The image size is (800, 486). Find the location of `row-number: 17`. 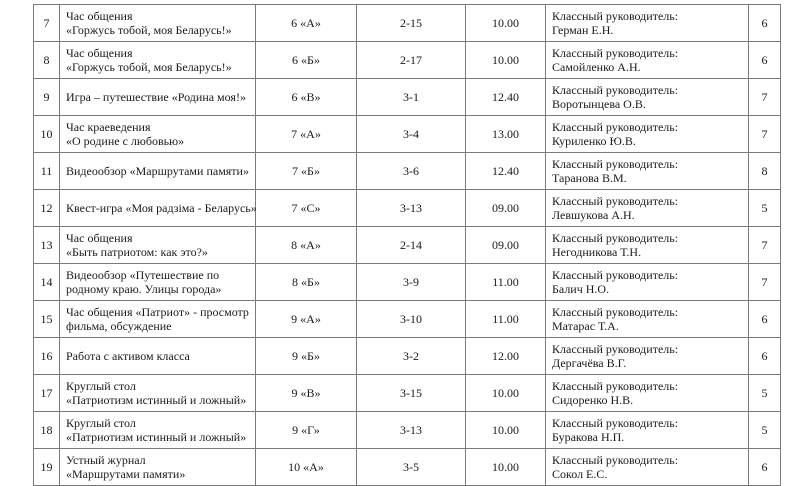

row-number: 17 is located at coordinates (46, 393).